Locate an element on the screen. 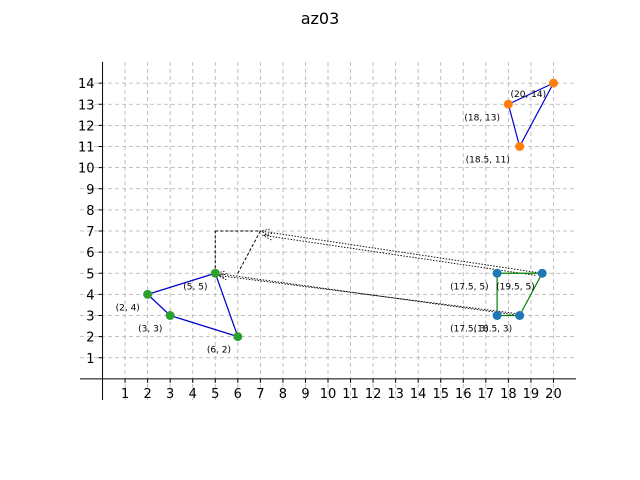 The width and height of the screenshot is (640, 480). arrow-layer is located at coordinates (378, 272).